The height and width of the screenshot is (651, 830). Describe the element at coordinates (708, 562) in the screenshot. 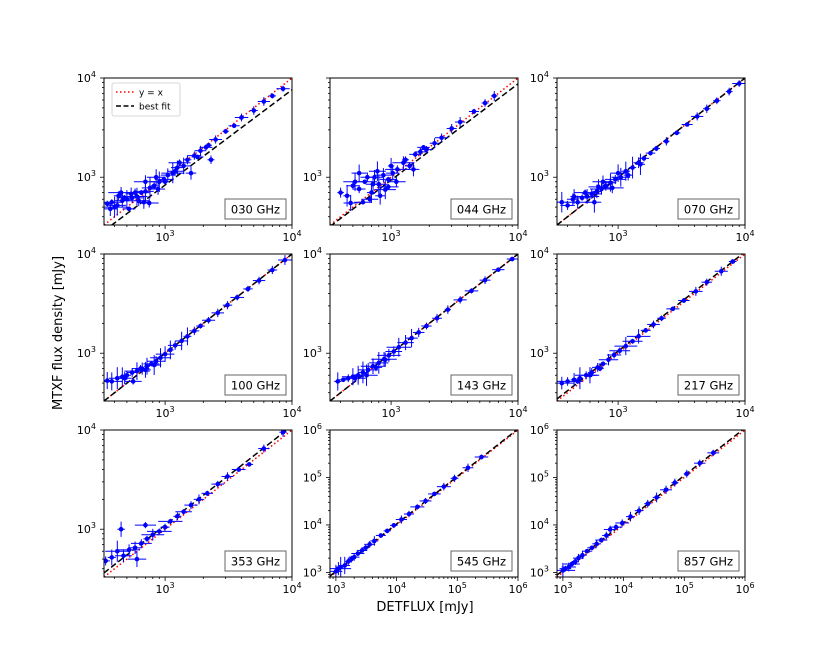

I see `frequency-label: 857 GHz` at that location.